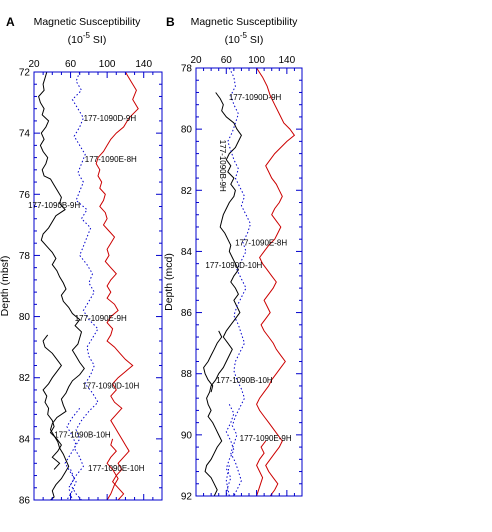 The width and height of the screenshot is (492, 532). I want to click on panel-letter: A, so click(10, 22).